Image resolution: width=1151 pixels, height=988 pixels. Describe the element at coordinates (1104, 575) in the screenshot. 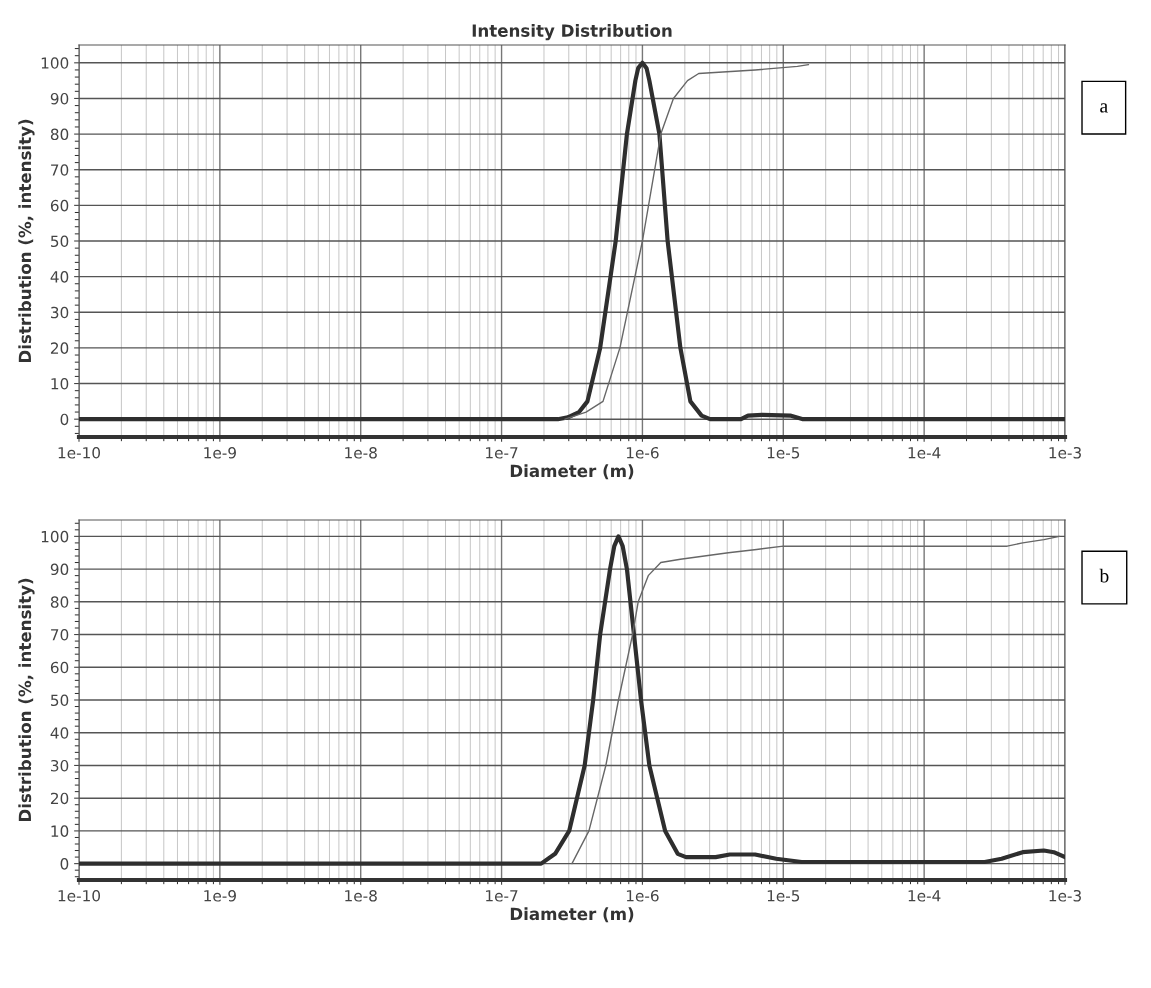

I see `text: b` at that location.